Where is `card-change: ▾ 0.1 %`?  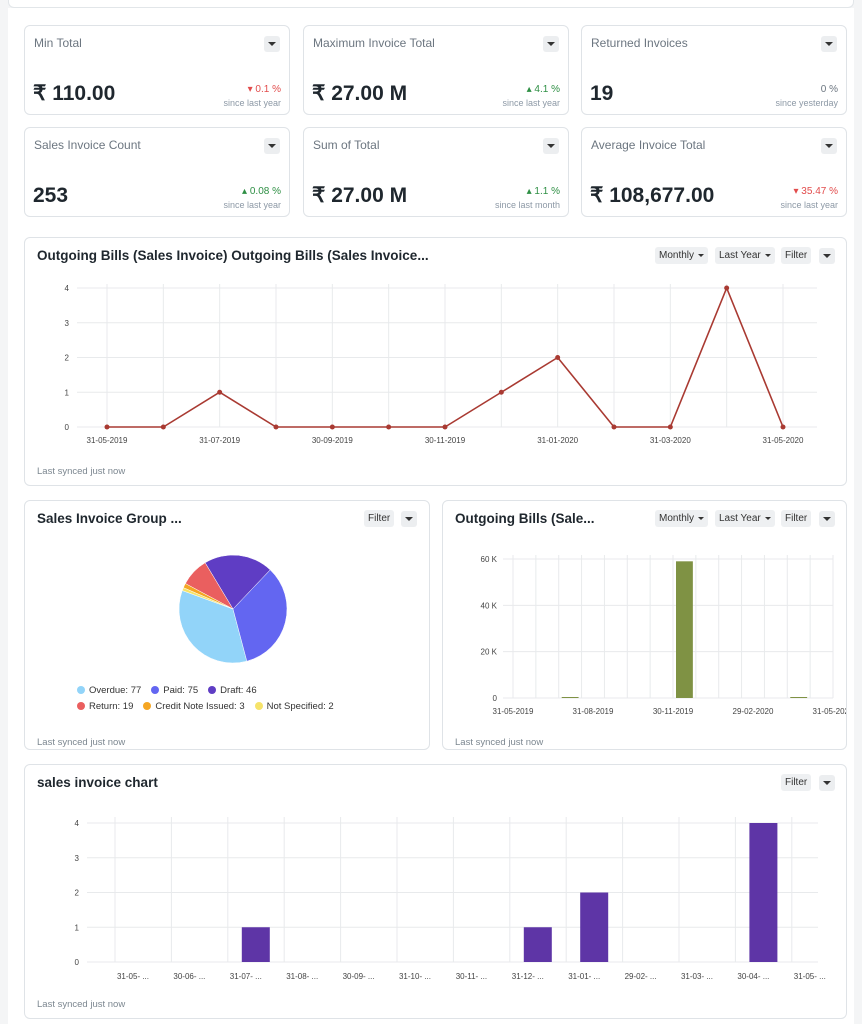 card-change: ▾ 0.1 % is located at coordinates (264, 89).